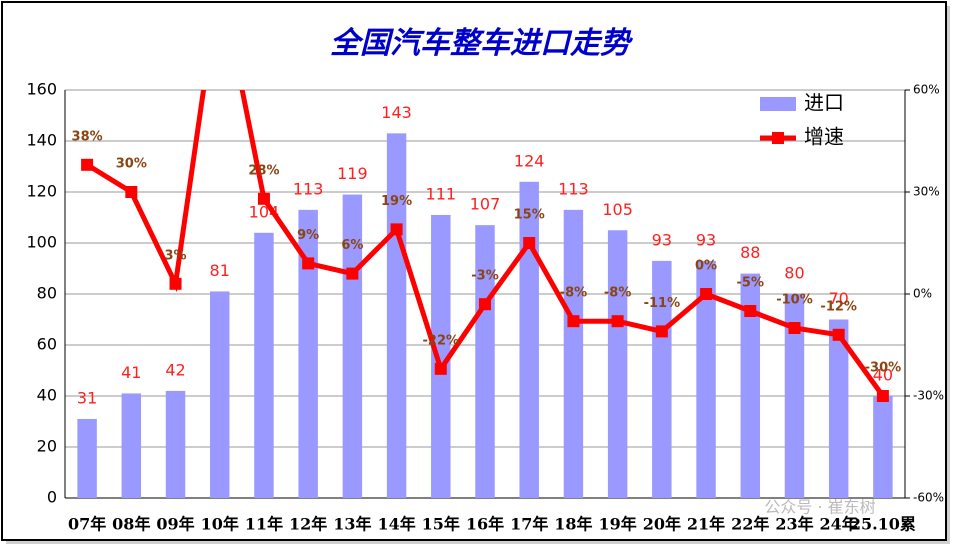 Image resolution: width=960 pixels, height=551 pixels. I want to click on bar-value-label: 81, so click(220, 270).